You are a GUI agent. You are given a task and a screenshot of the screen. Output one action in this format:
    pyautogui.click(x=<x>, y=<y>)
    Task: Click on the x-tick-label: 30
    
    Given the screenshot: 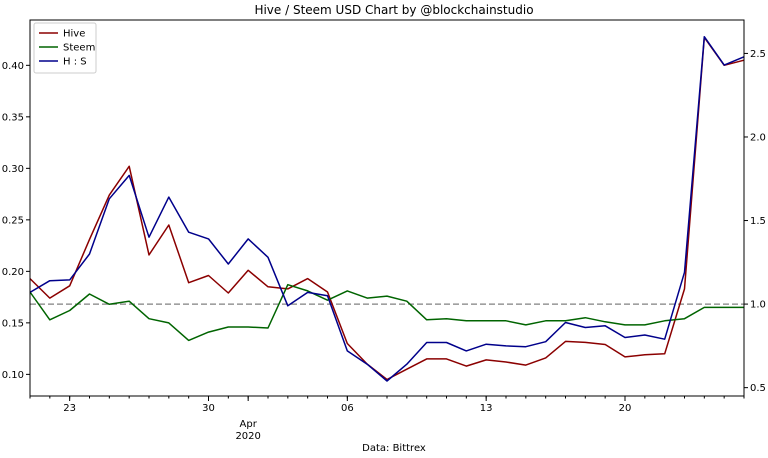 What is the action you would take?
    pyautogui.click(x=208, y=408)
    